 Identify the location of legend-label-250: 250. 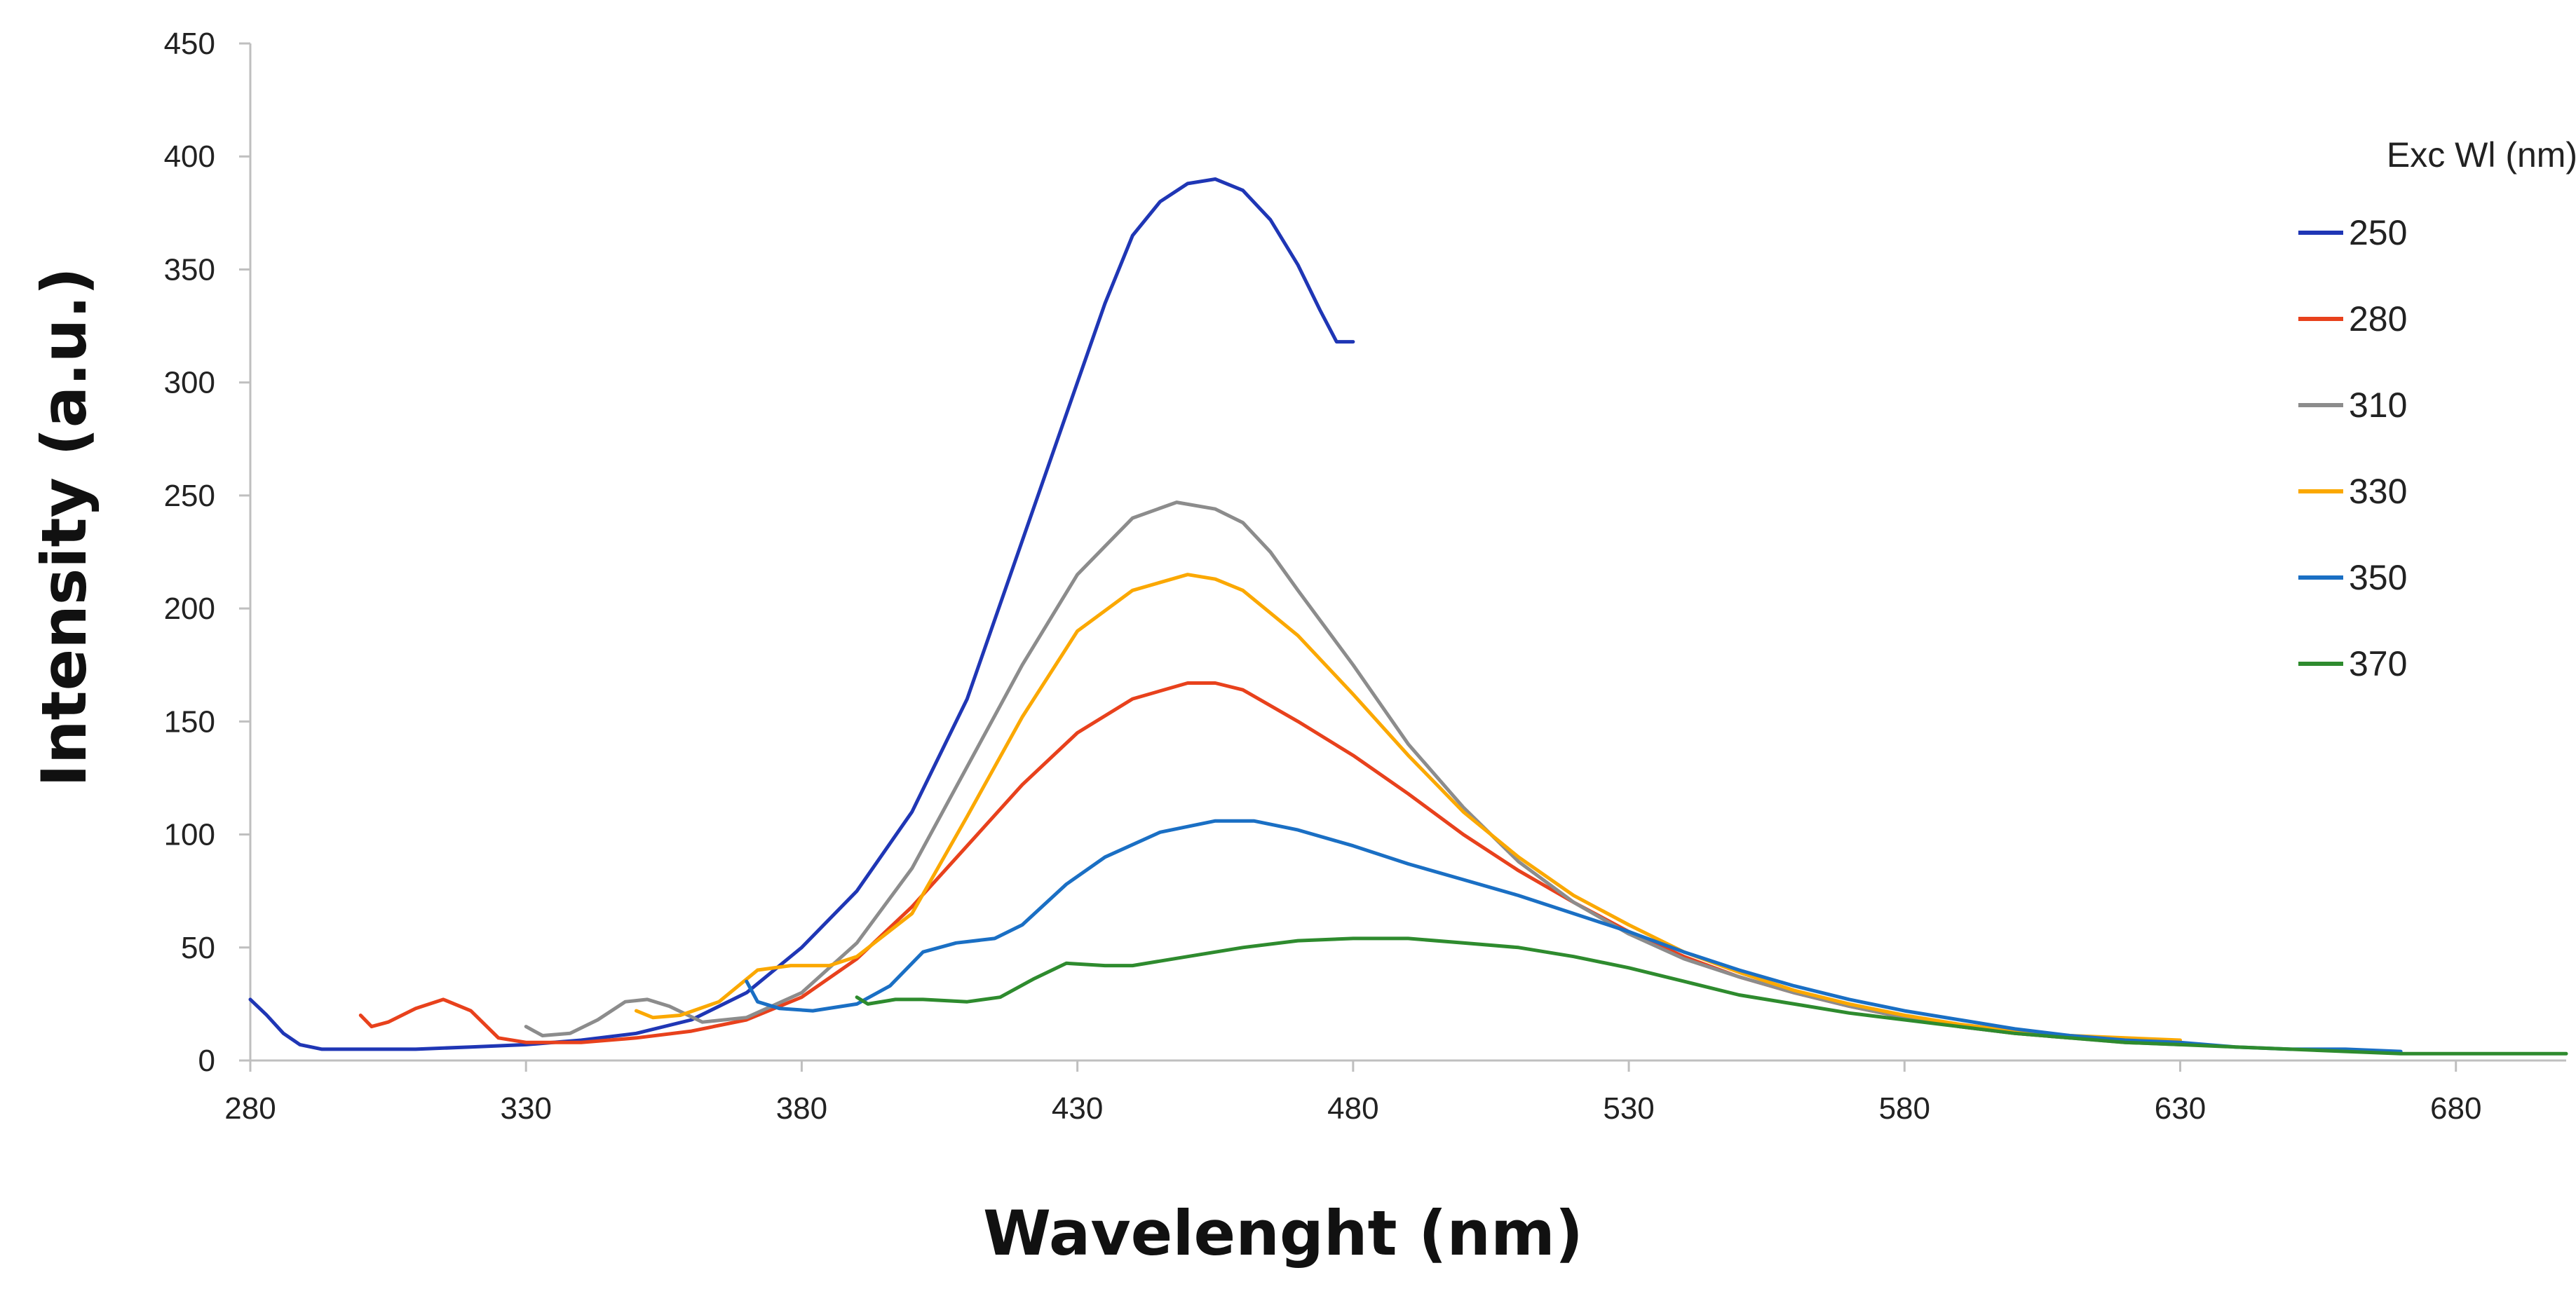
(2378, 232).